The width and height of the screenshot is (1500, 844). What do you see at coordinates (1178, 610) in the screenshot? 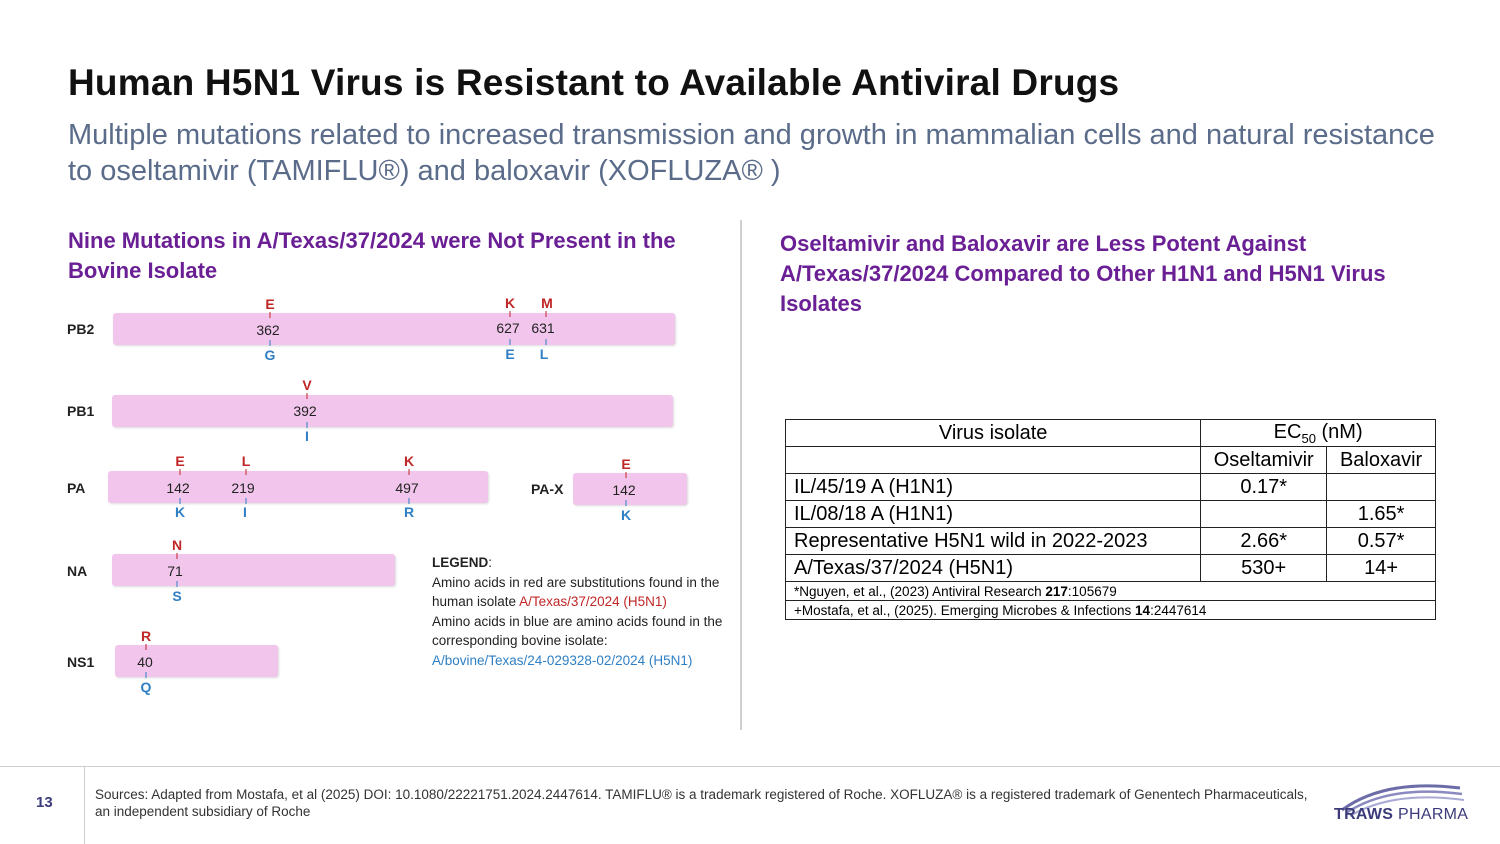
I see `ref-text: :2447614` at bounding box center [1178, 610].